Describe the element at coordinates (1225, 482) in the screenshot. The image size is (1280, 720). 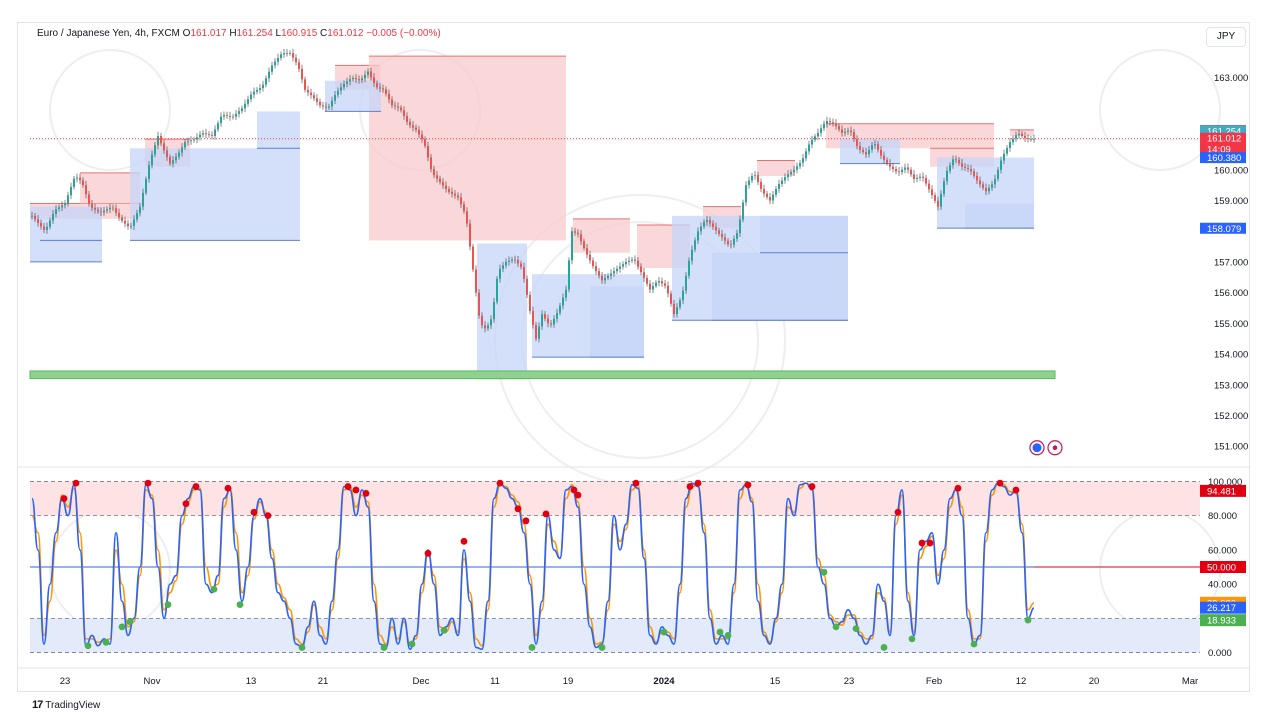
I see `osc-tick-label: 100.000` at that location.